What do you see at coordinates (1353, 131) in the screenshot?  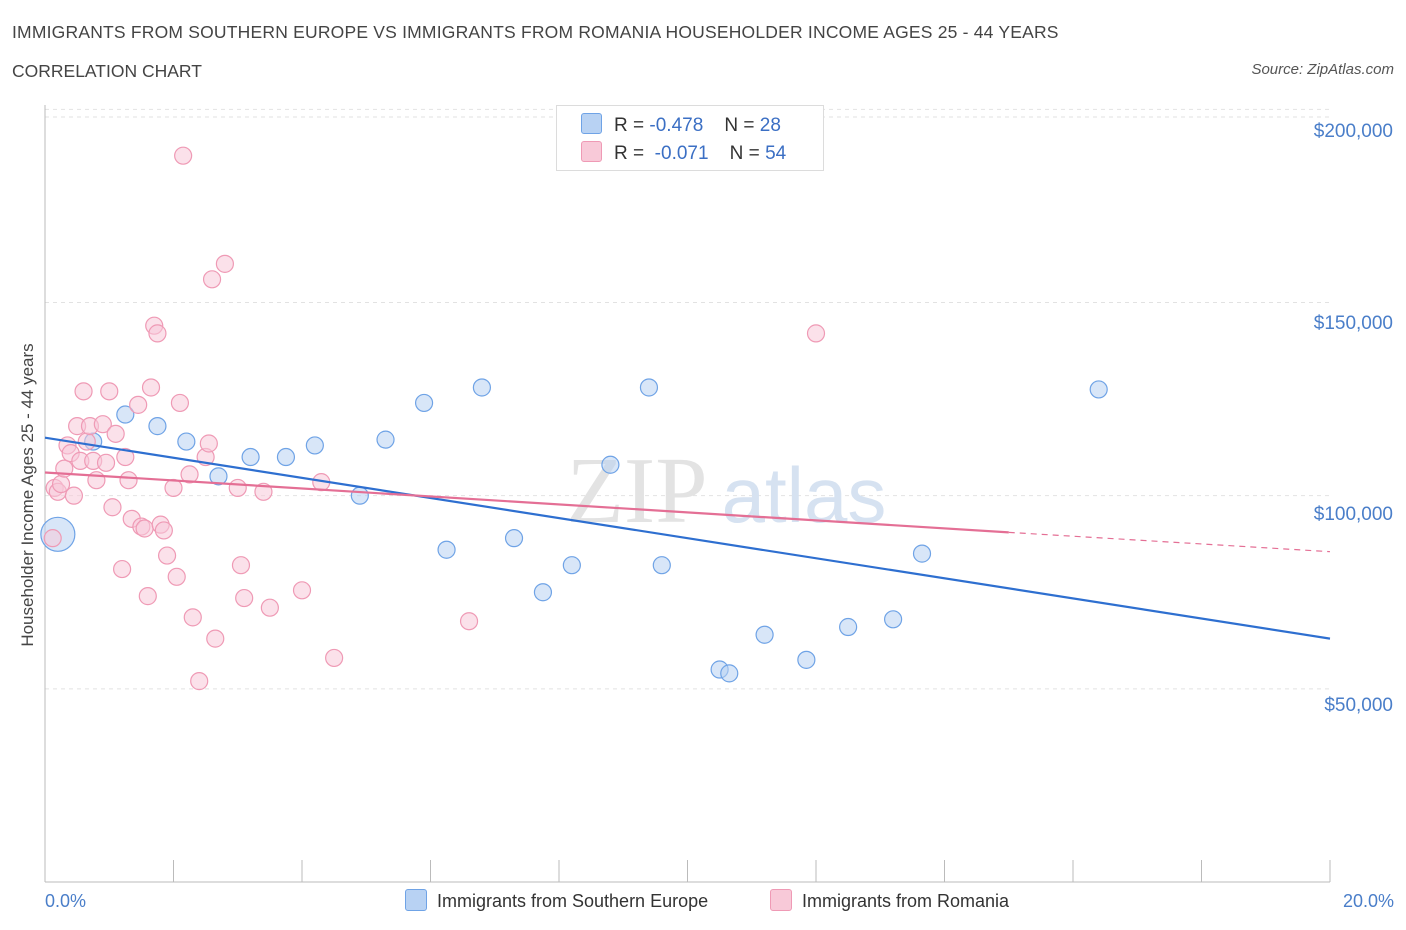 I see `y-tick-label: $200,000` at bounding box center [1353, 131].